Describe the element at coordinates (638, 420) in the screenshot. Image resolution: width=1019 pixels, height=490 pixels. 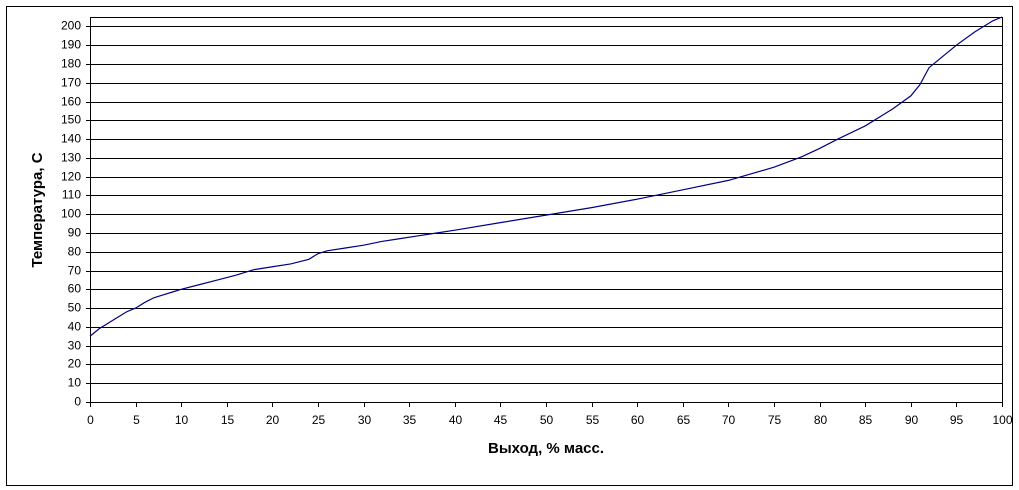
I see `x-tick-label: 60` at that location.